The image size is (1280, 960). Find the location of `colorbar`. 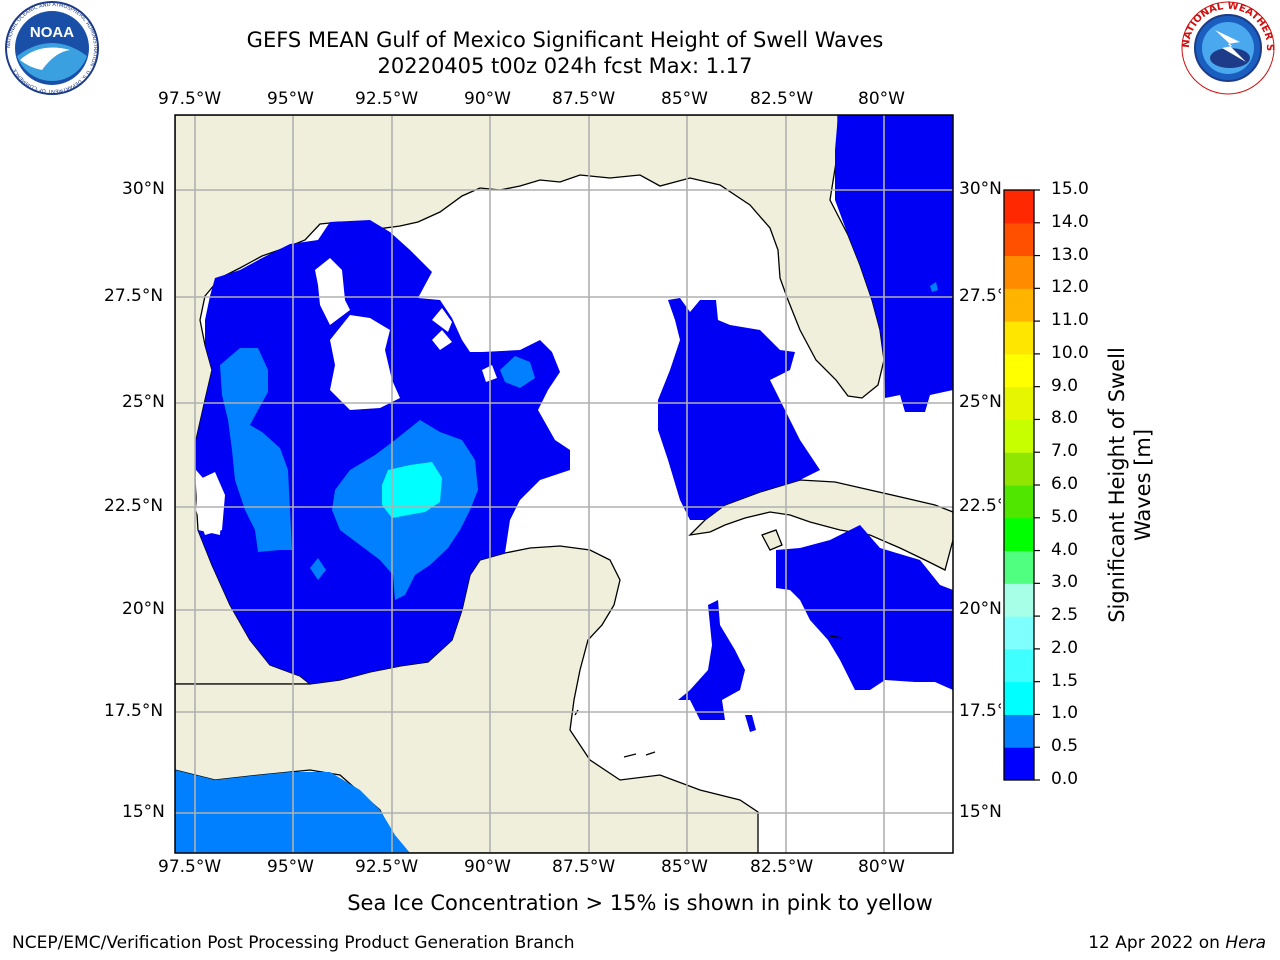

colorbar is located at coordinates (1019, 485).